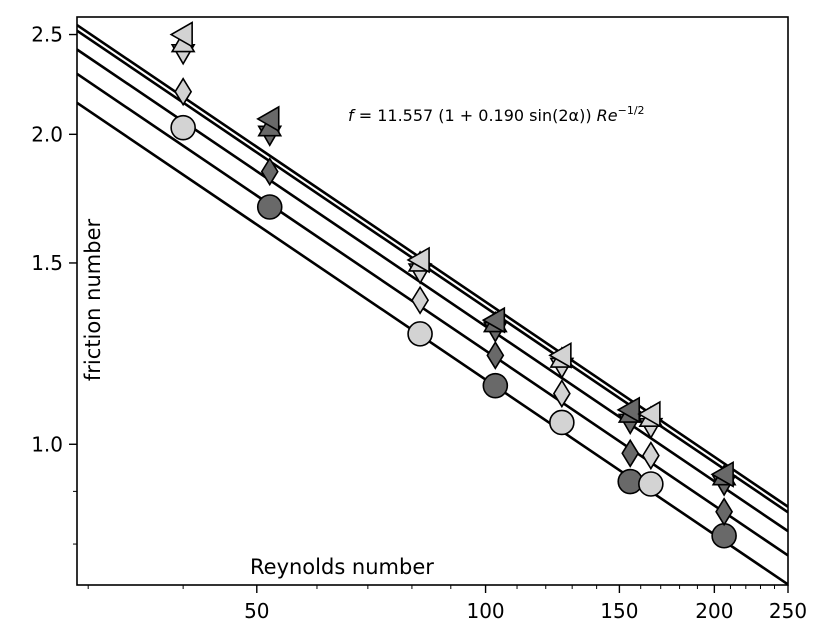  What do you see at coordinates (54, 284) in the screenshot?
I see `y-axis-ticks: 1.0 1.5 2.0 2.5` at bounding box center [54, 284].